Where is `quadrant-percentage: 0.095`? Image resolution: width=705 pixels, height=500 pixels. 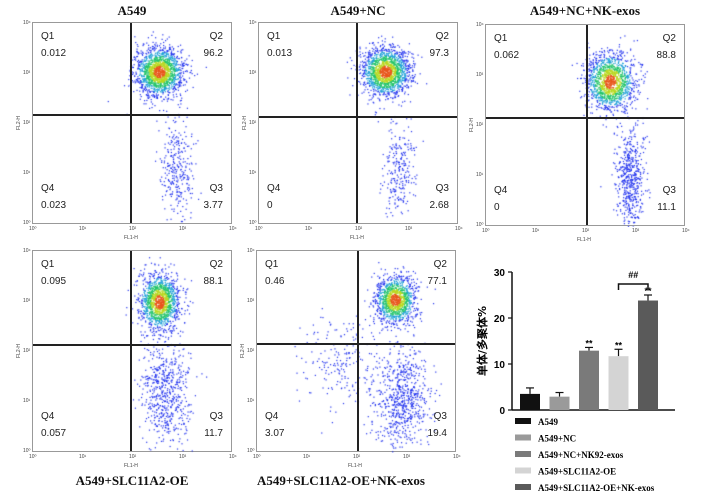
quadrant-percentage: 0.095 is located at coordinates (54, 281).